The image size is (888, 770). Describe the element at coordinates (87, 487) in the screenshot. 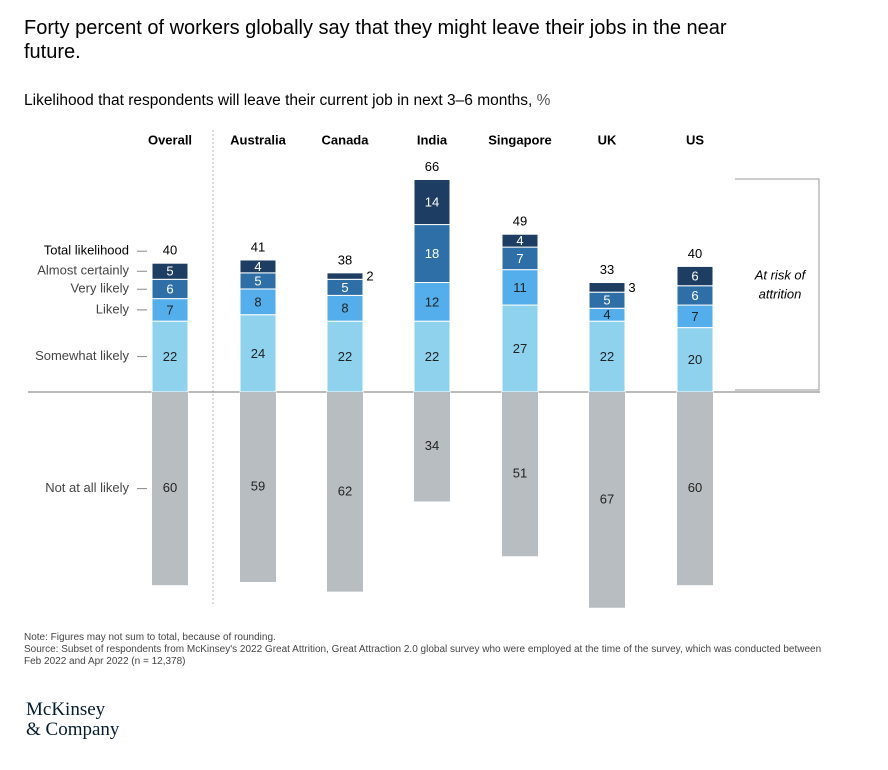

I see `legend-label: Not at all likely` at that location.